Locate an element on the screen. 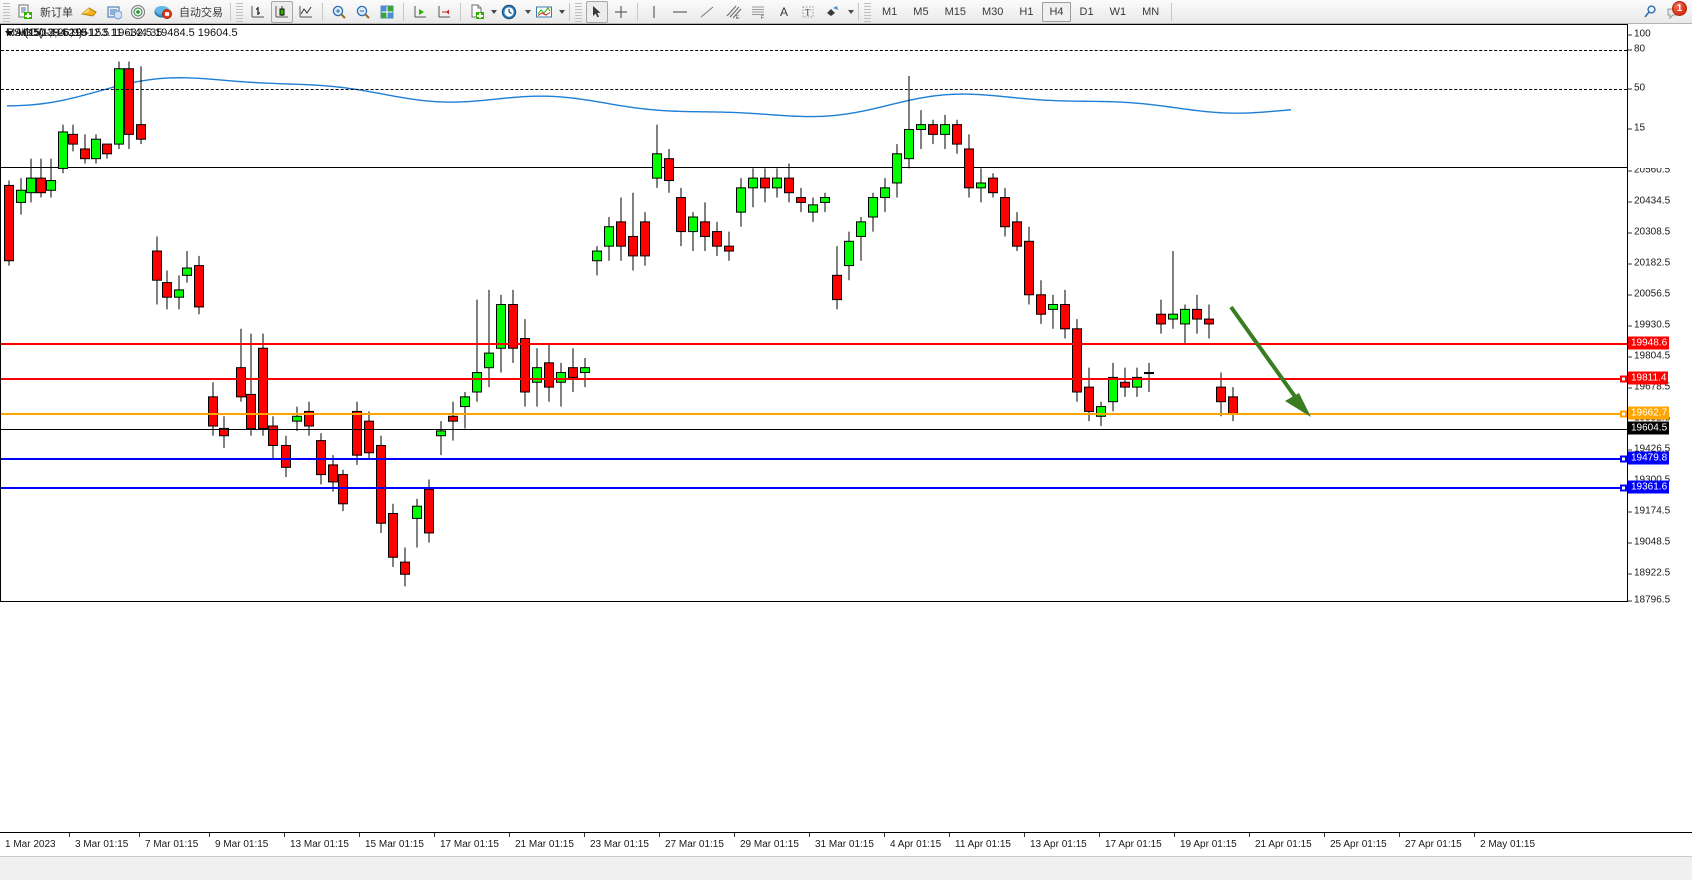 The height and width of the screenshot is (880, 1692). down-arrow-annotation is located at coordinates (1279, 367).